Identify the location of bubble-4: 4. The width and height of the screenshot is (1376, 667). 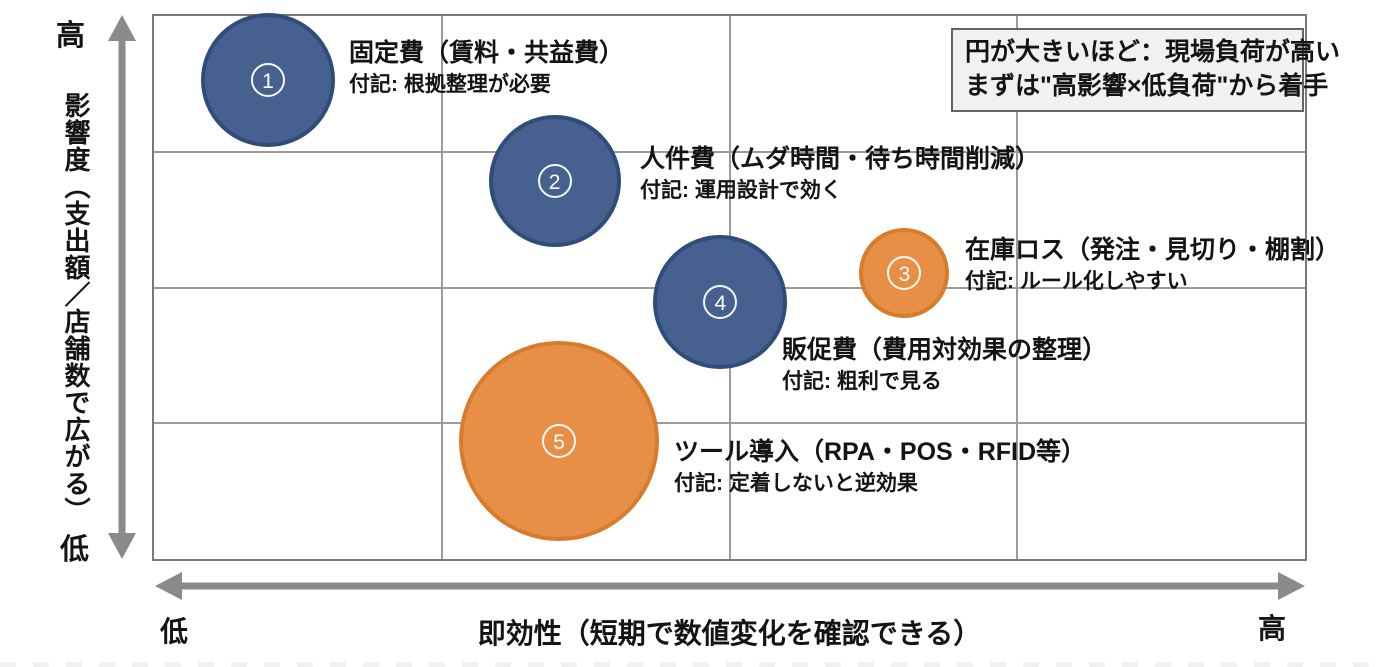
(720, 301).